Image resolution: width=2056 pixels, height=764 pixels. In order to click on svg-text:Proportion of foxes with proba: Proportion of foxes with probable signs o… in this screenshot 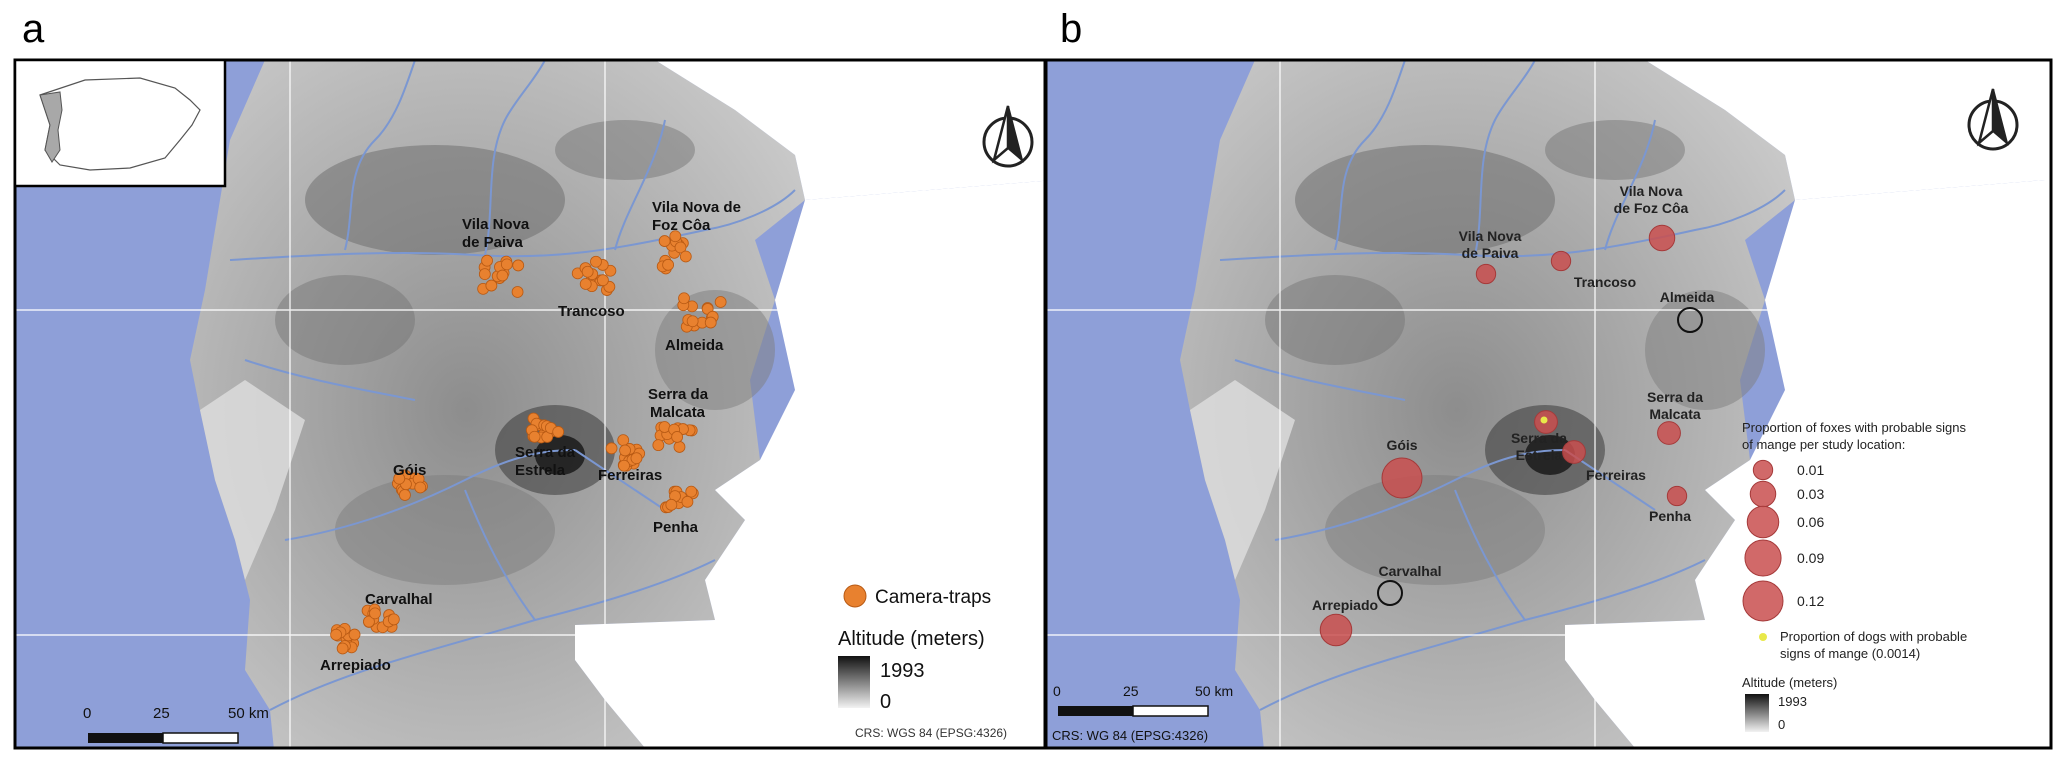, I will do `click(1854, 436)`.